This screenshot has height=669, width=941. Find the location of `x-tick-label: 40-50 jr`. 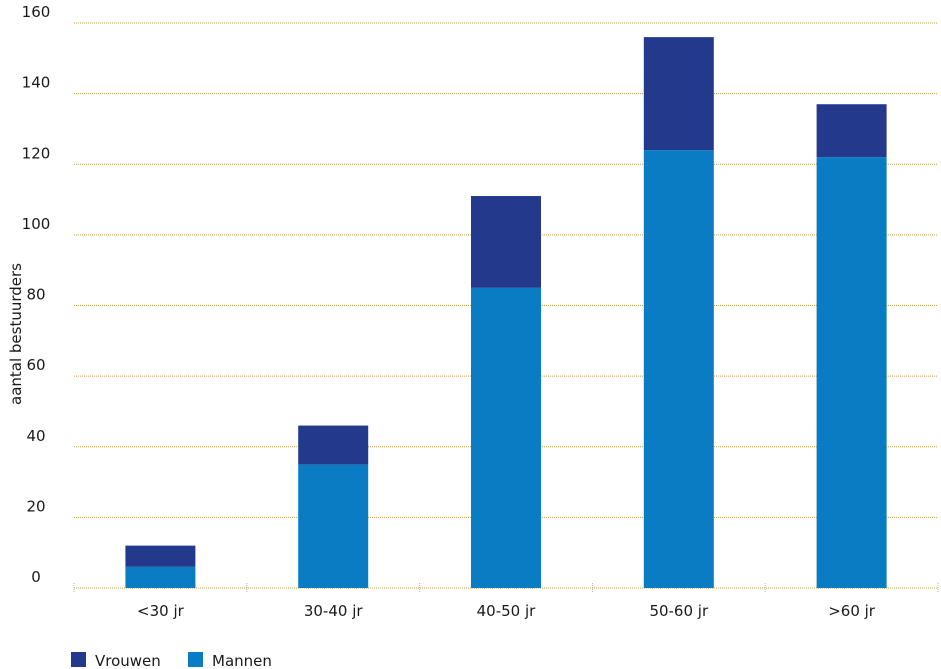

x-tick-label: 40-50 jr is located at coordinates (507, 611).